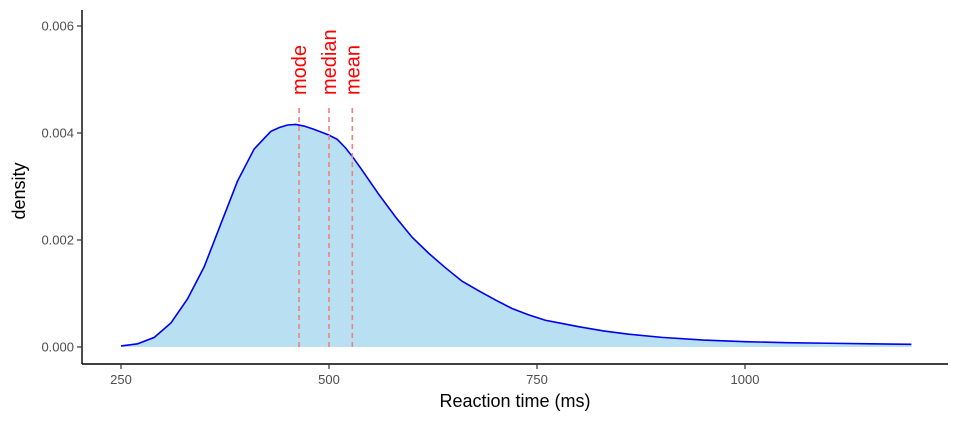  Describe the element at coordinates (300, 70) in the screenshot. I see `marker-label-mode: mode` at that location.